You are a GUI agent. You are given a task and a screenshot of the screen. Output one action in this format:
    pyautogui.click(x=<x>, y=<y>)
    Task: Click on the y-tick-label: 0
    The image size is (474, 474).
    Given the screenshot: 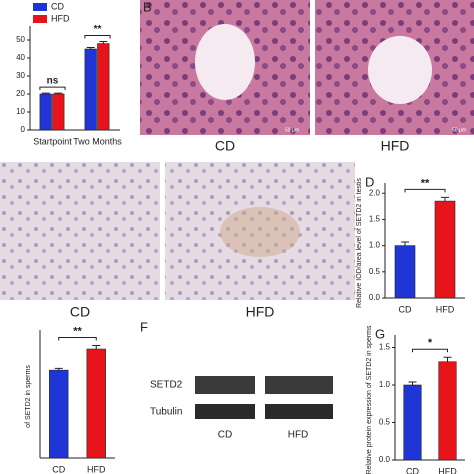 What is the action you would take?
    pyautogui.click(x=23, y=129)
    